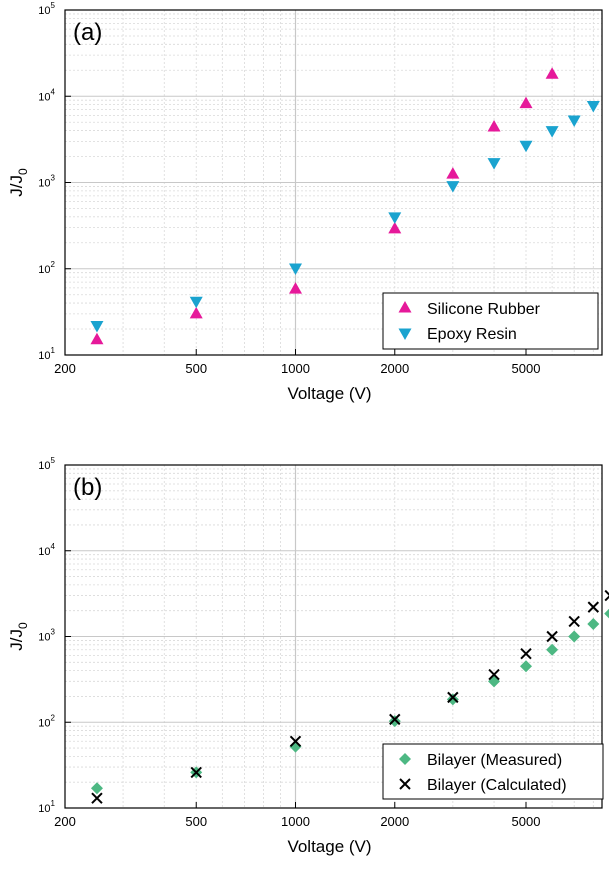  What do you see at coordinates (494, 760) in the screenshot?
I see `legend-label: Bilayer (Measured)` at bounding box center [494, 760].